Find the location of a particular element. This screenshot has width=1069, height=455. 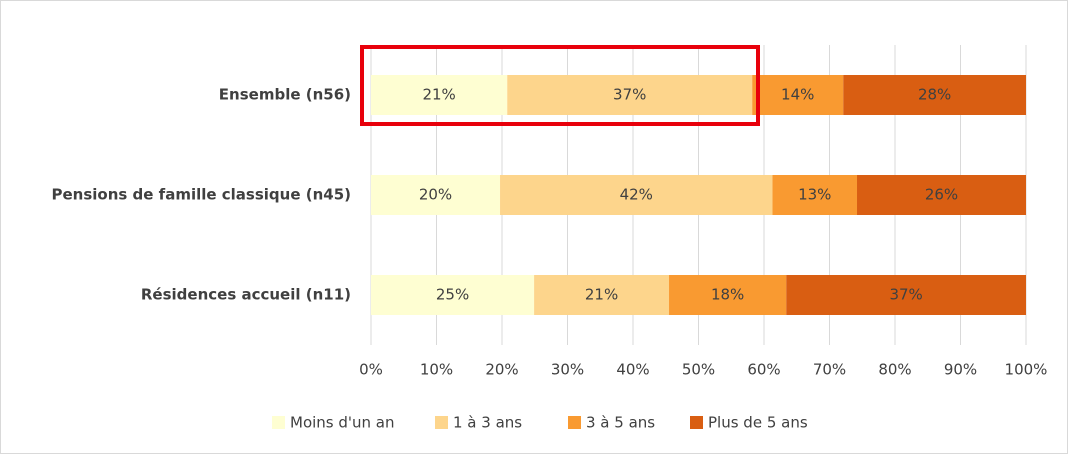

data-label: 14% is located at coordinates (797, 95).